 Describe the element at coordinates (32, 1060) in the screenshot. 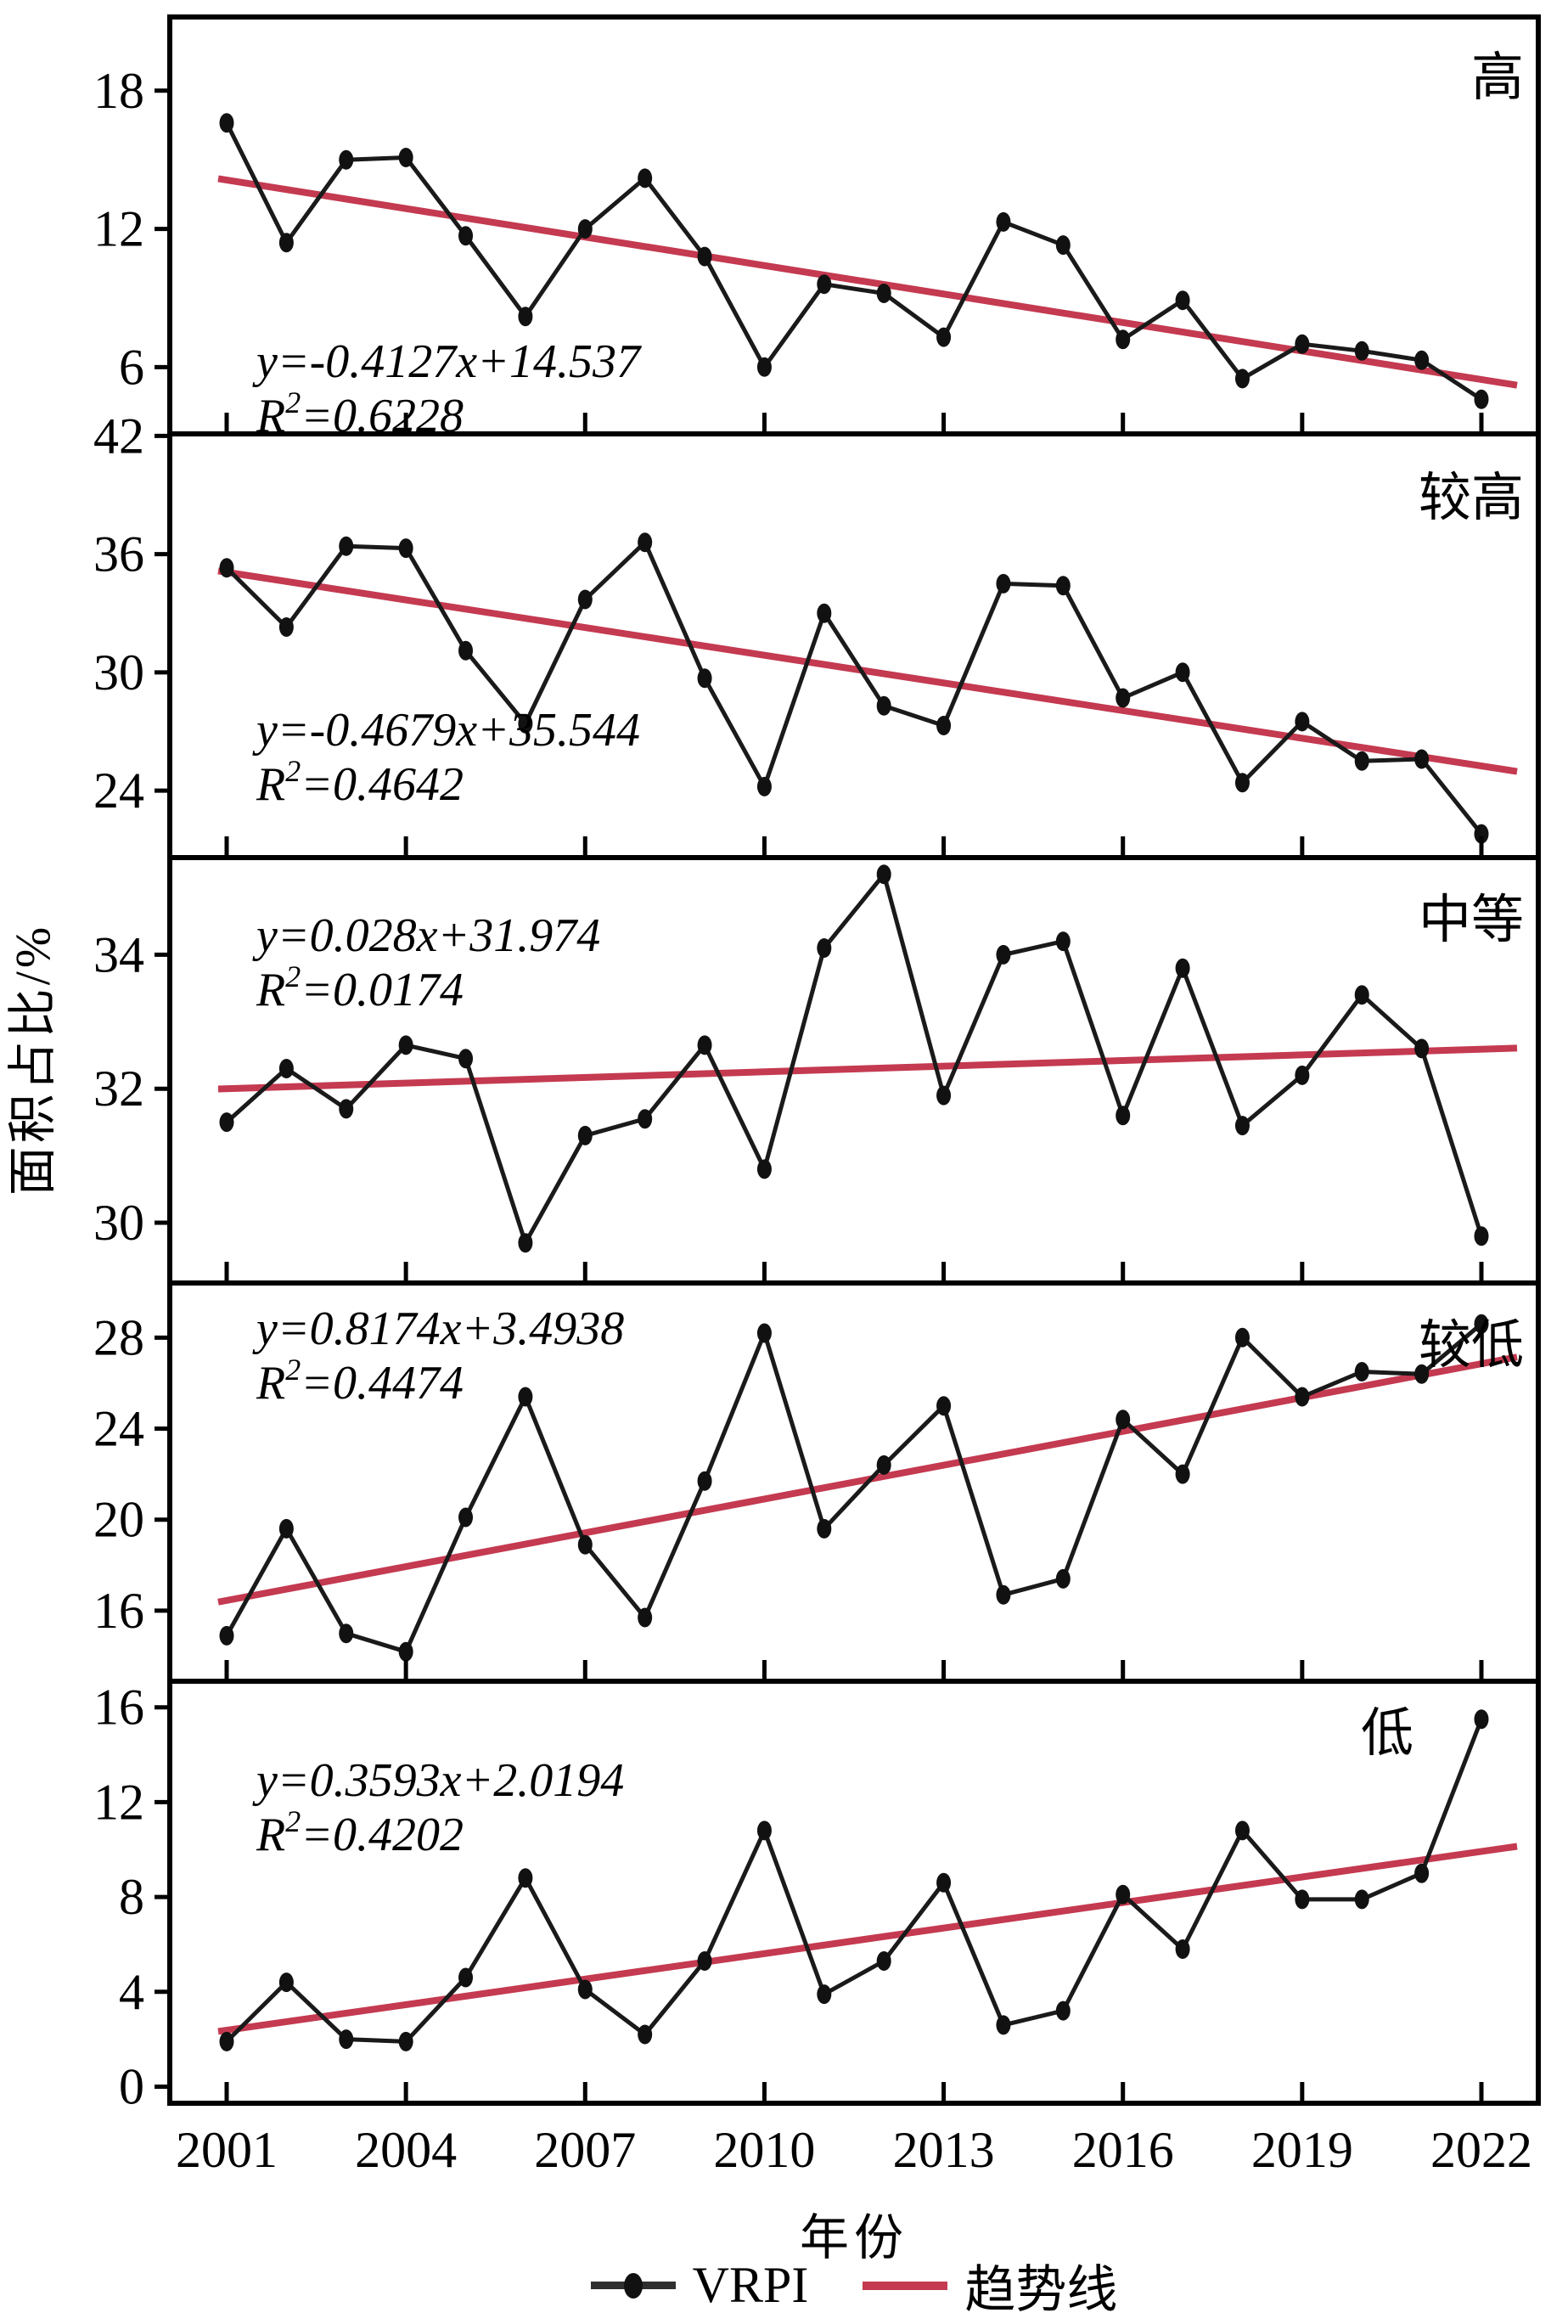

I see `y-axis-title: 面积占比/%` at that location.